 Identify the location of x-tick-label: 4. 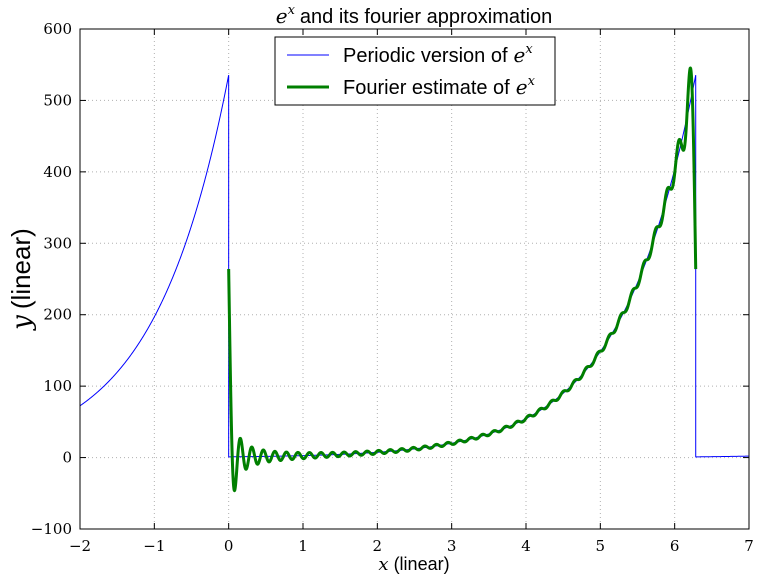
(526, 546).